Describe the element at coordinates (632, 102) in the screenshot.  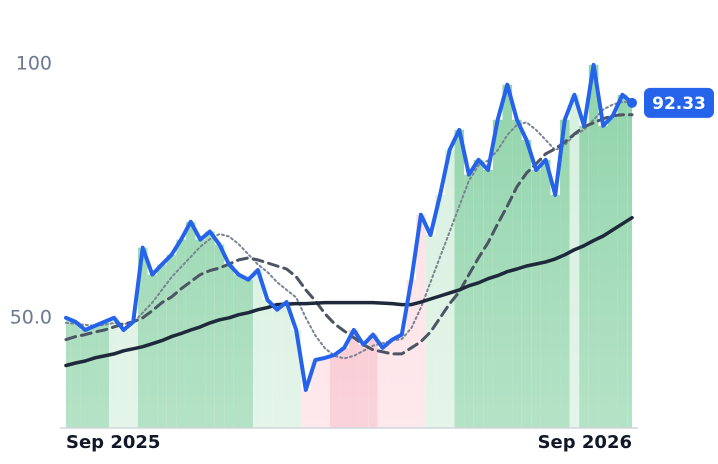
I see `last-value-dot` at that location.